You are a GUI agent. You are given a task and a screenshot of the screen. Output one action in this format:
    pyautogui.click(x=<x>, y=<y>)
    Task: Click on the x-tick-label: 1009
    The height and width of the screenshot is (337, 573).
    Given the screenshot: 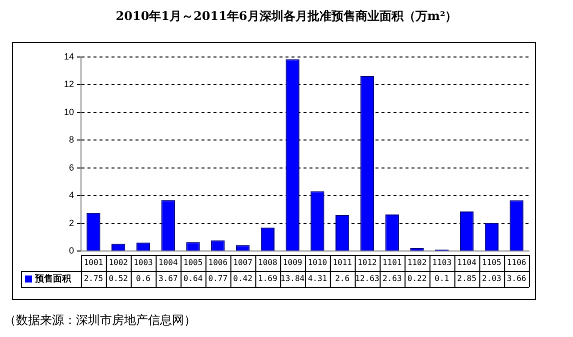 What is the action you would take?
    pyautogui.click(x=292, y=263)
    